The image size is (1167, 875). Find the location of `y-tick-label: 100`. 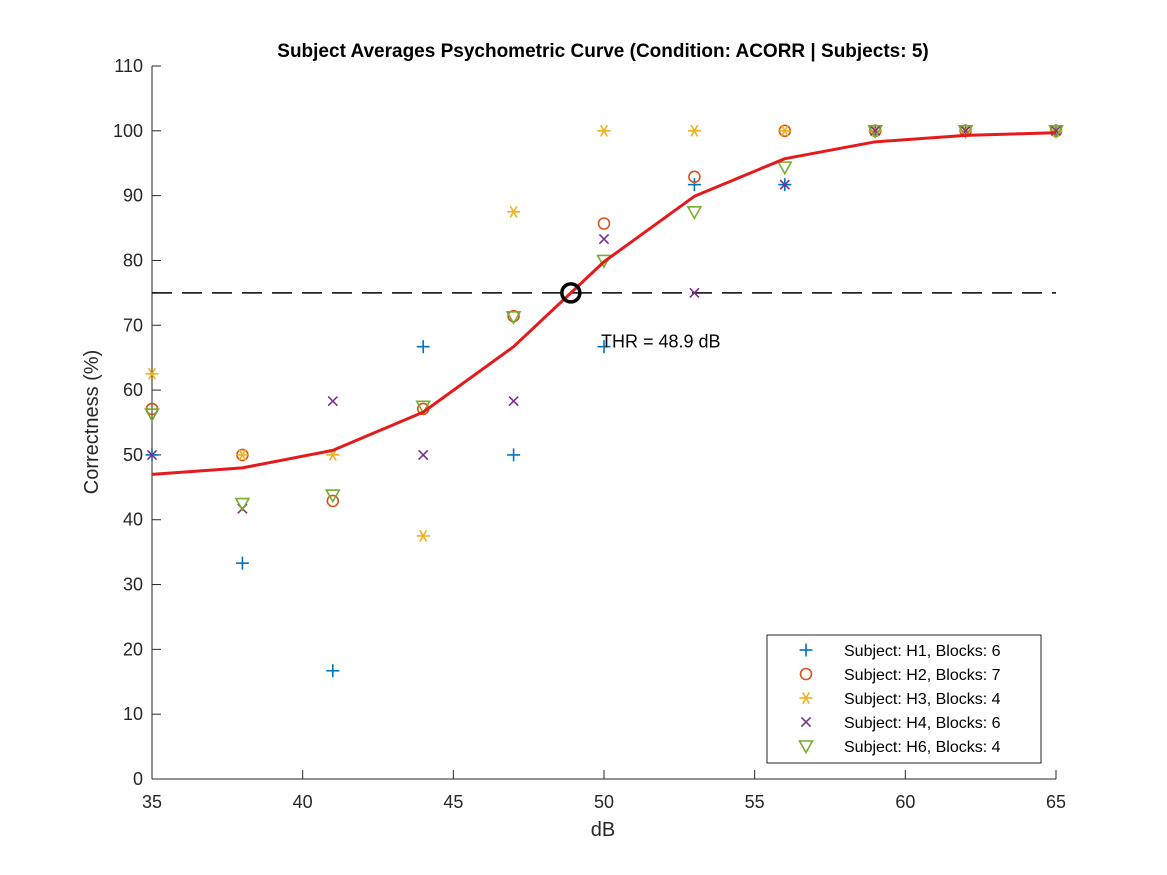

y-tick-label: 100 is located at coordinates (128, 131).